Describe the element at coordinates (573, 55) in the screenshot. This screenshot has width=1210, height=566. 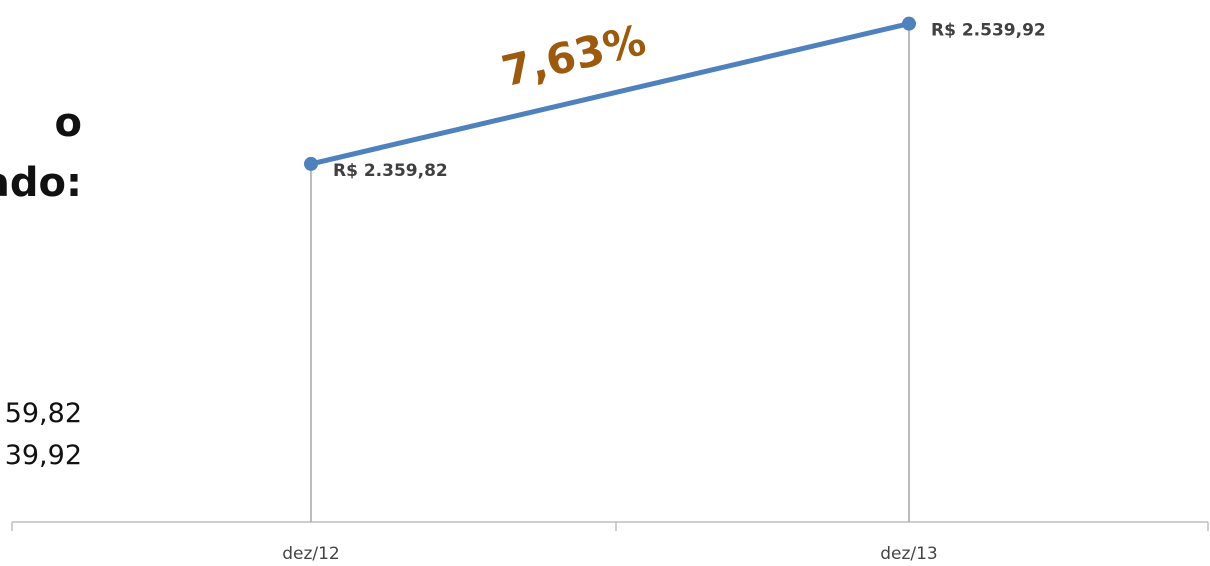
I see `growth-annotation: 7,63%` at that location.